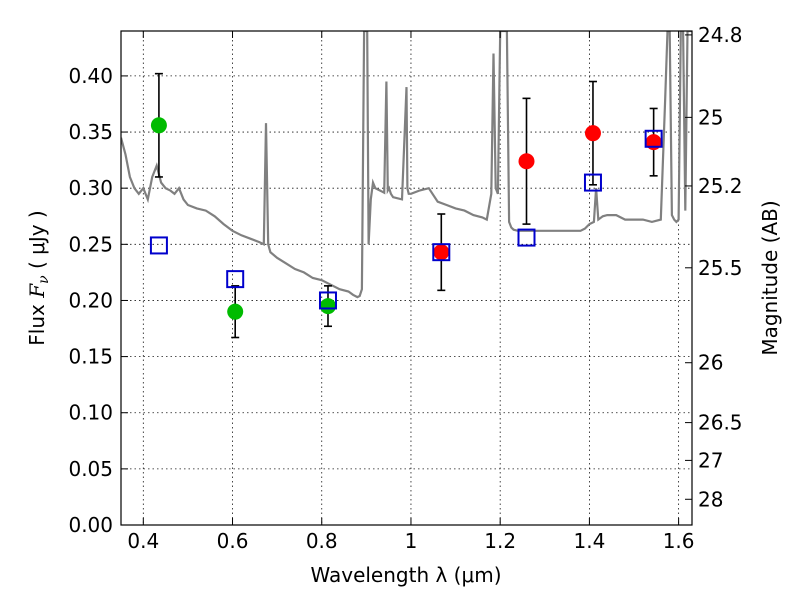 The width and height of the screenshot is (800, 600). Describe the element at coordinates (411, 541) in the screenshot. I see `x-tick-label: 1` at that location.